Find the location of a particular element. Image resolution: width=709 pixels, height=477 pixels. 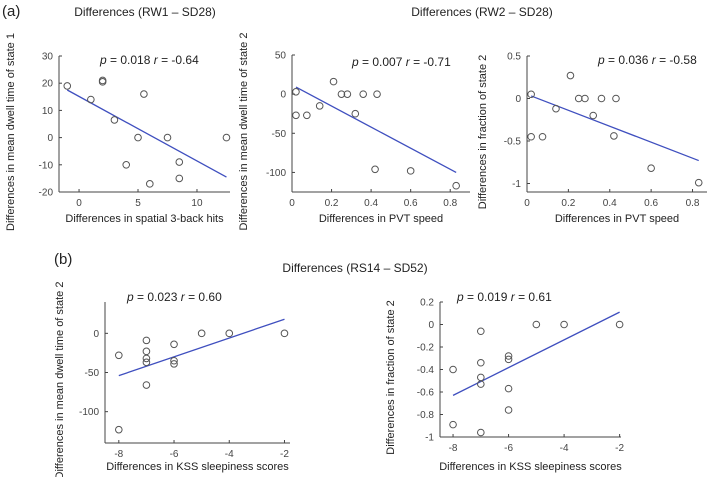

stats-annotation: p = 0.007 r = -0.71 is located at coordinates (401, 62).